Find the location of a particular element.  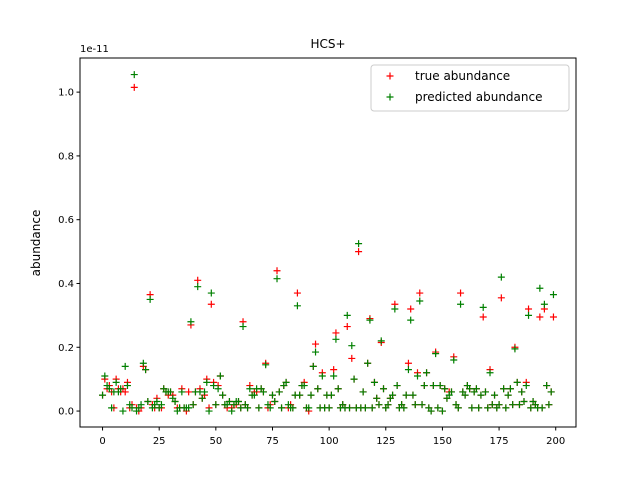

y-tick-label: 1.0 is located at coordinates (66, 93).